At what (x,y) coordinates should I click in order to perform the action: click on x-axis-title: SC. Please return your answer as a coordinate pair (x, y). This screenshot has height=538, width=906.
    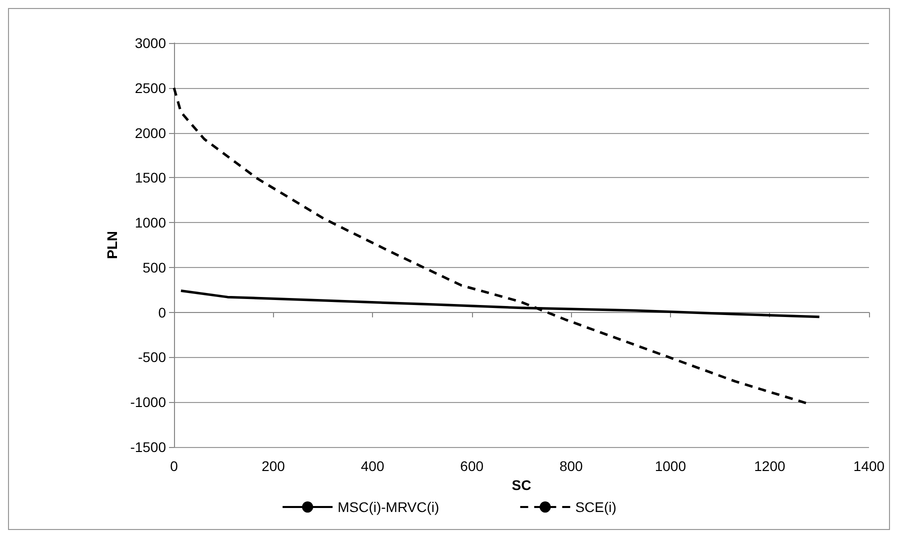
    Looking at the image, I should click on (522, 484).